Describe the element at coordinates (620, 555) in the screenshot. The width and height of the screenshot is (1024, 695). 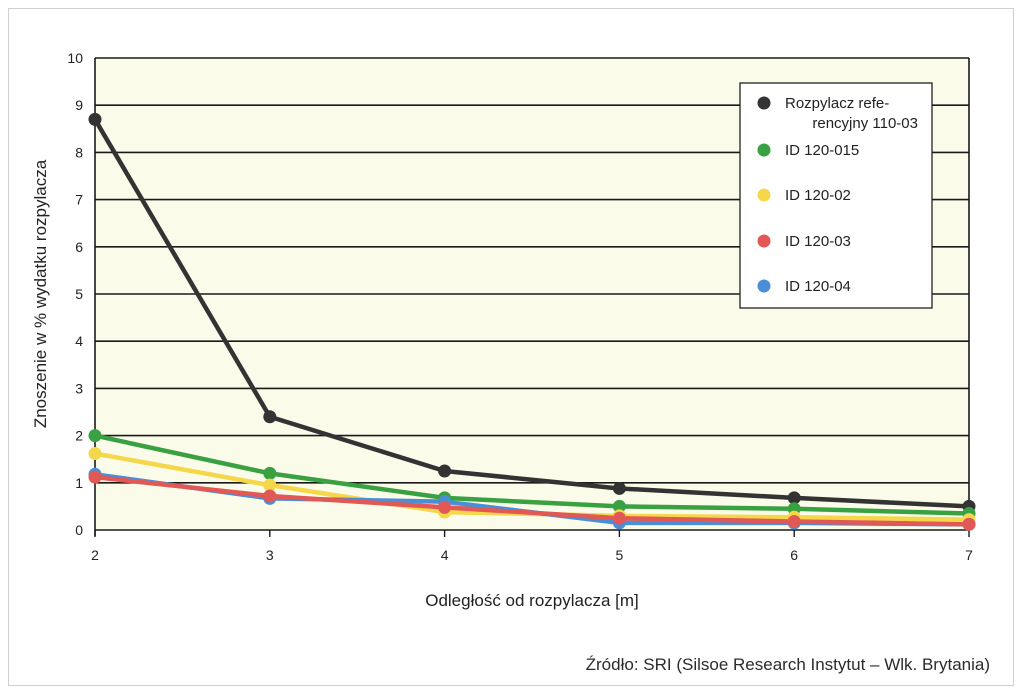
I see `x-tick-label: 5` at that location.